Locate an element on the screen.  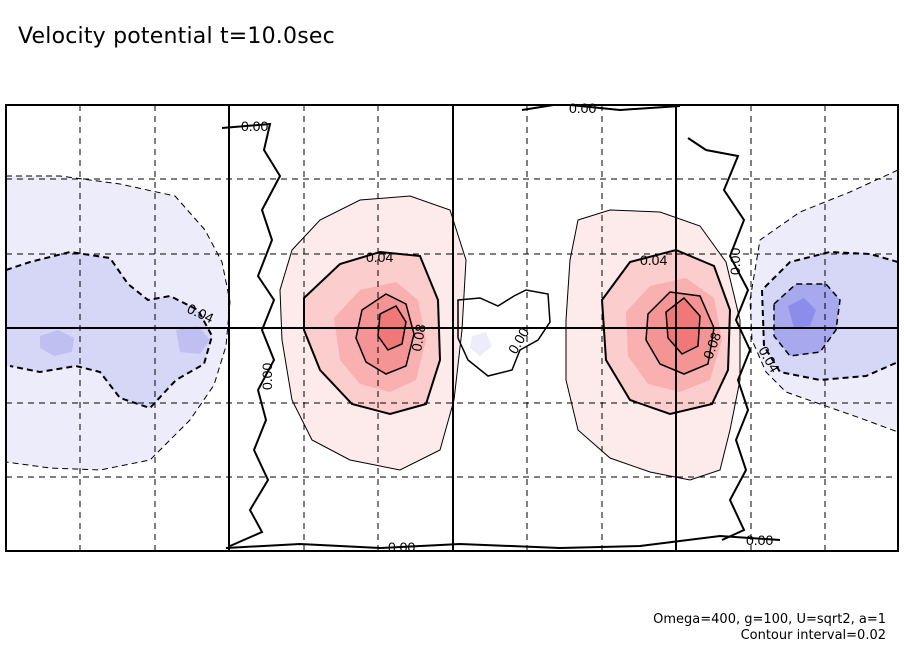
contour-pos-left-inner is located at coordinates (385, 334).